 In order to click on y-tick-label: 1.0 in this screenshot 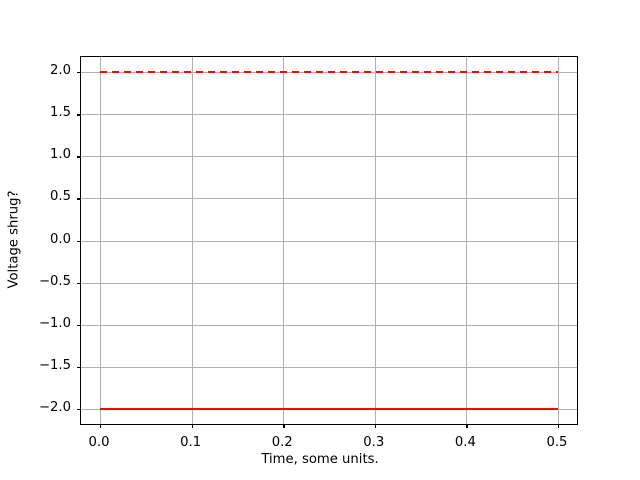, I will do `click(60, 155)`.